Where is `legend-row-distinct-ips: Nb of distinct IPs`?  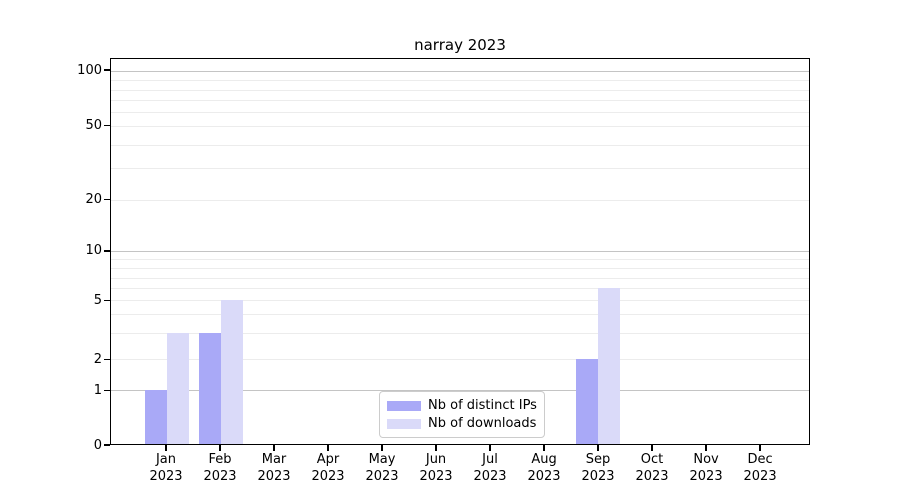
legend-row-distinct-ips: Nb of distinct IPs is located at coordinates (462, 405).